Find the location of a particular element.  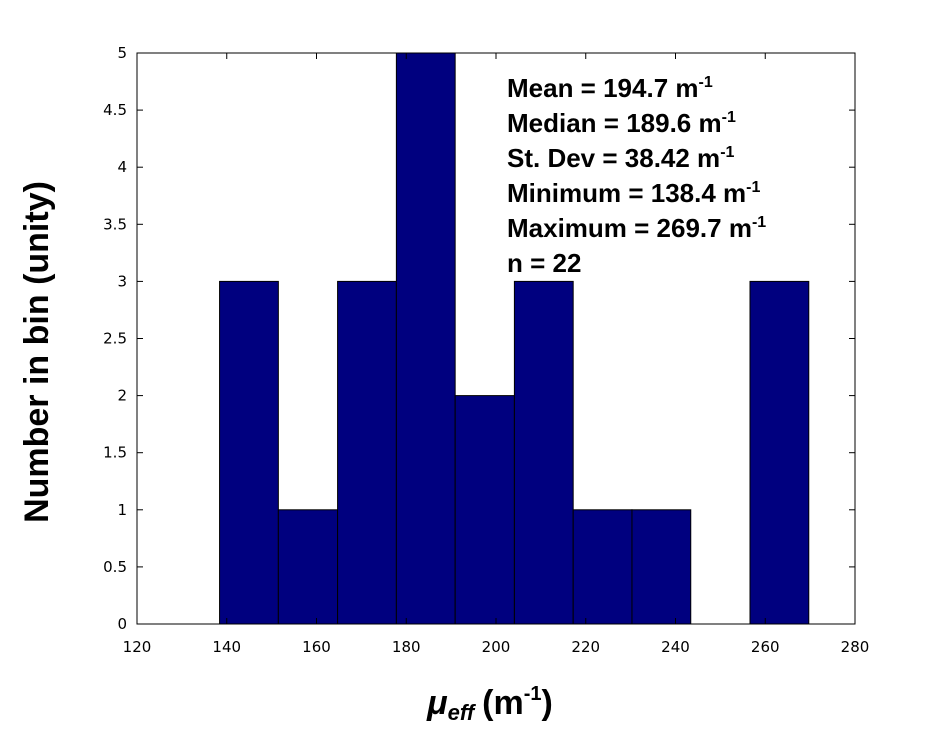

y-tick-label: 4.5 is located at coordinates (115, 110).